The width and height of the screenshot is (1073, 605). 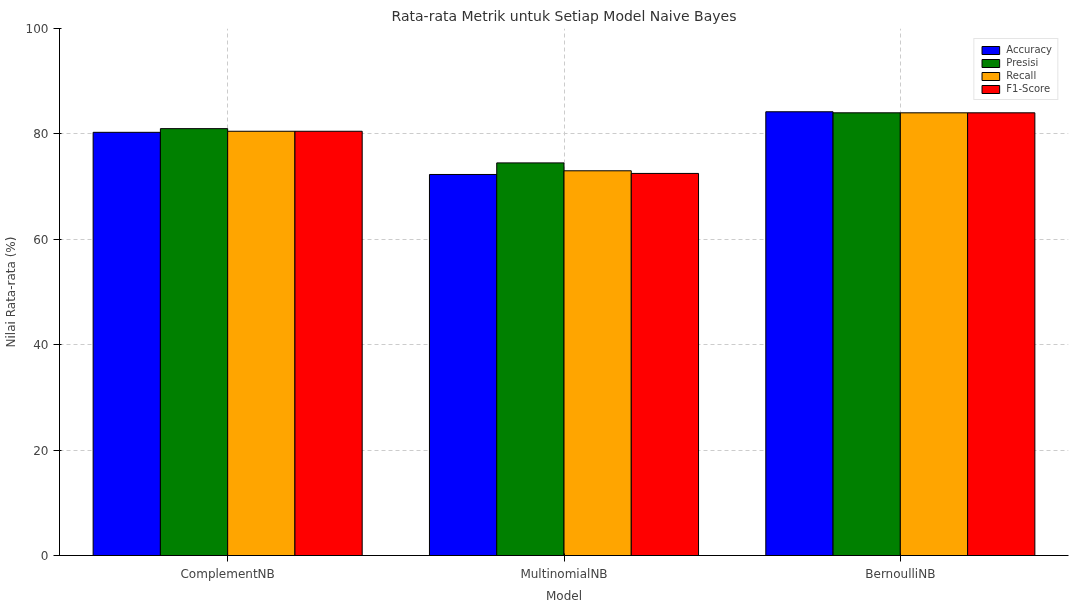 I want to click on x-tick-label: MultinomialNB, so click(x=564, y=573).